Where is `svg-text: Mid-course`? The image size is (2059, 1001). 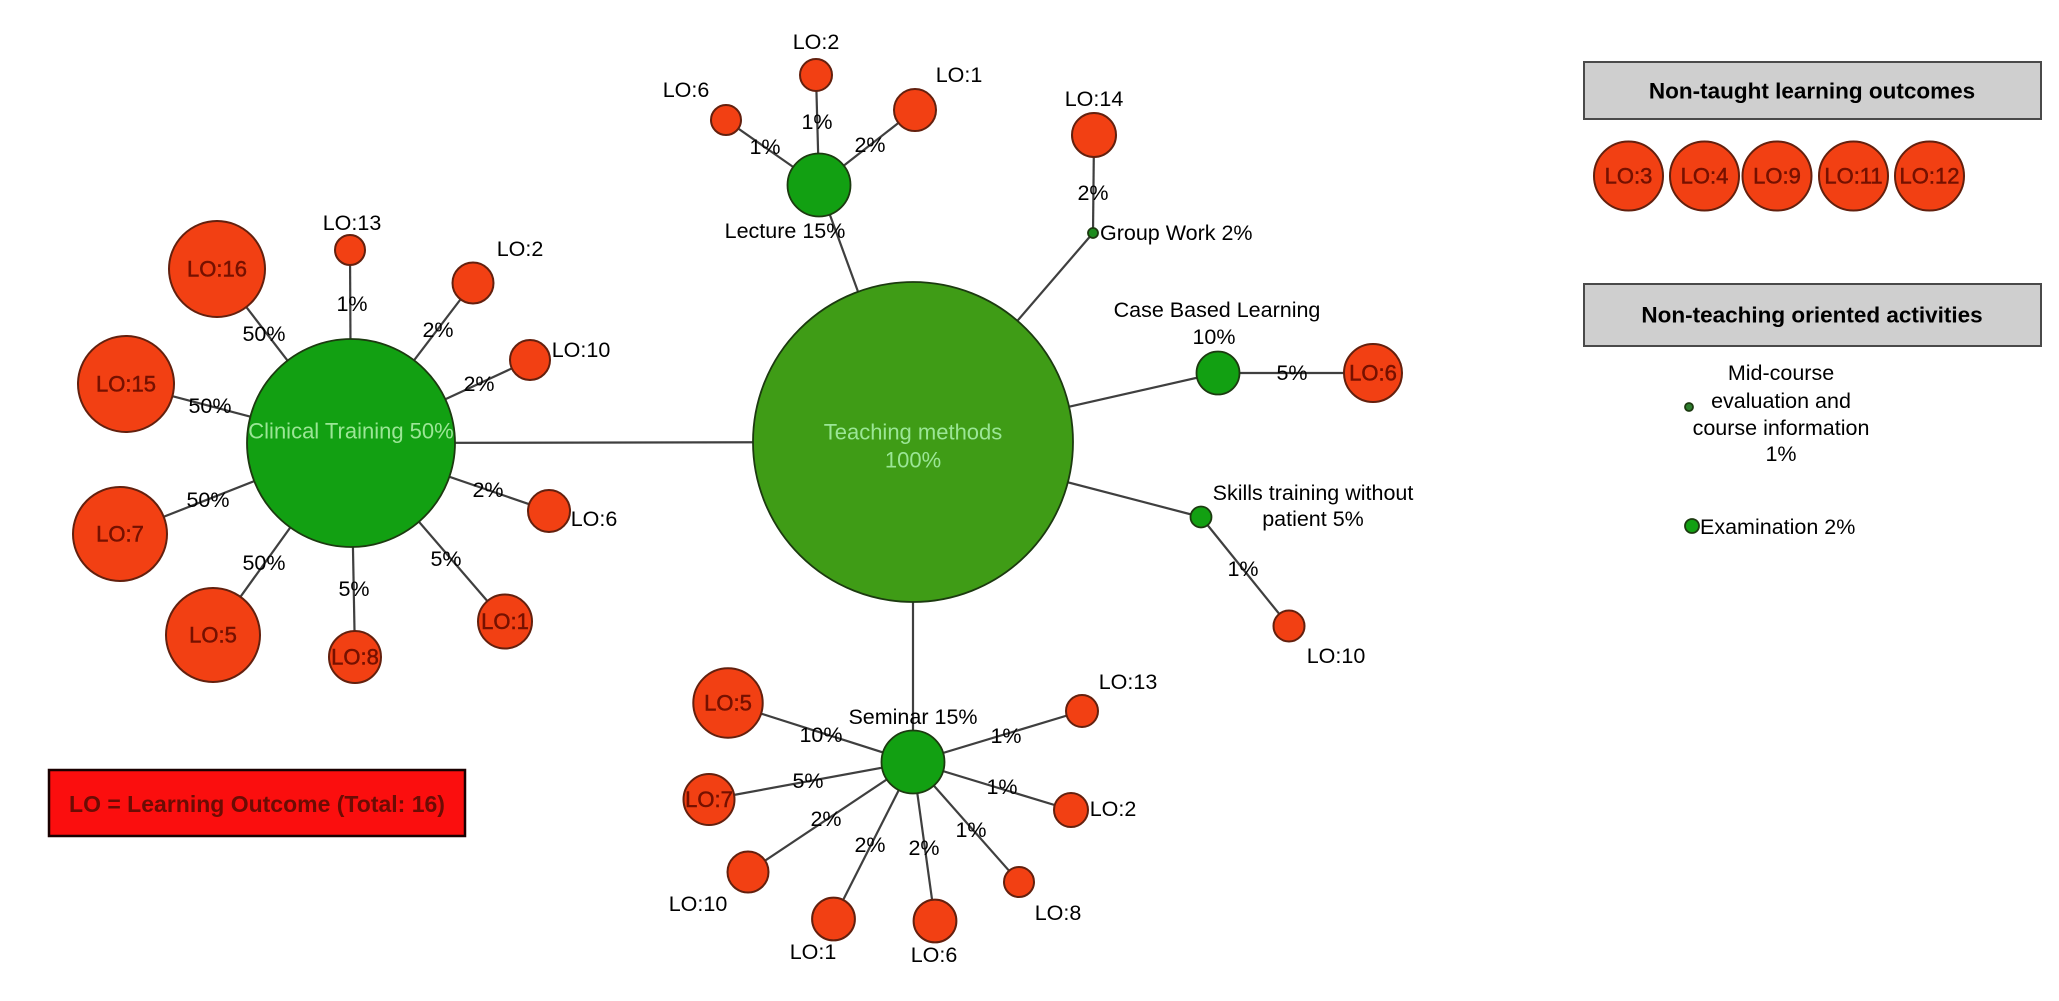 svg-text: Mid-course is located at coordinates (1781, 373).